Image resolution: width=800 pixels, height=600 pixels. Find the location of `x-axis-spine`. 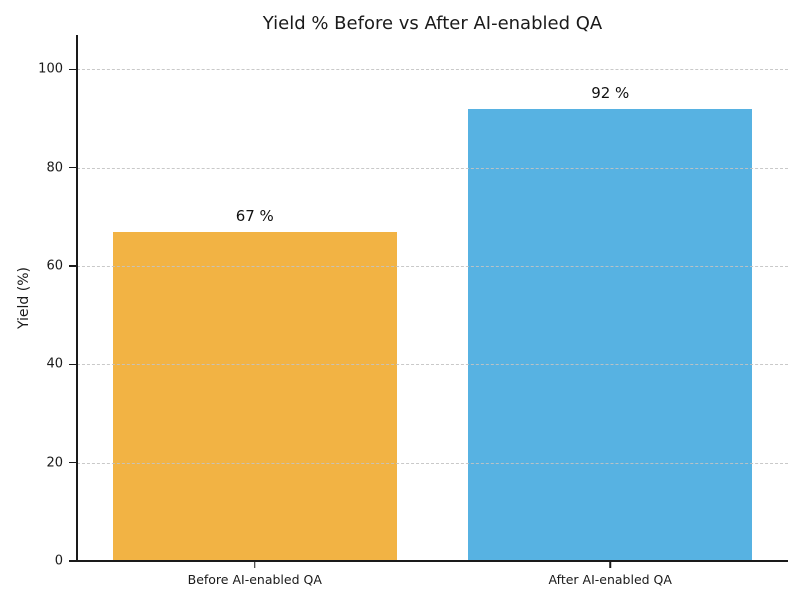

x-axis-spine is located at coordinates (432, 561).